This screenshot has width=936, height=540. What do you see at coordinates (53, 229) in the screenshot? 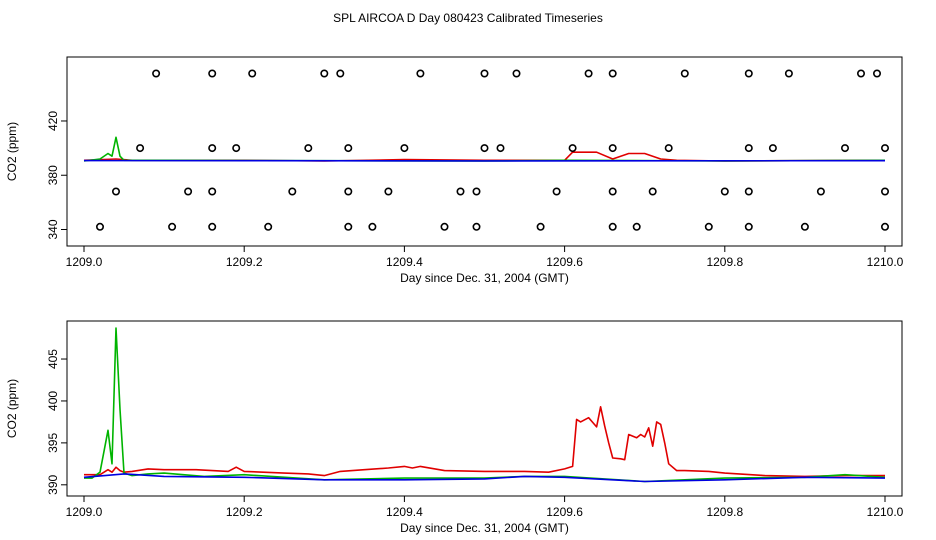
I see `y-tick-label: 340` at bounding box center [53, 229].